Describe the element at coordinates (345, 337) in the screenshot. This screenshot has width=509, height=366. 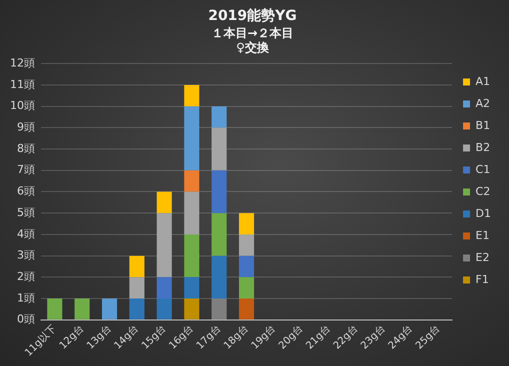
I see `x-tick-label: 22g台` at that location.